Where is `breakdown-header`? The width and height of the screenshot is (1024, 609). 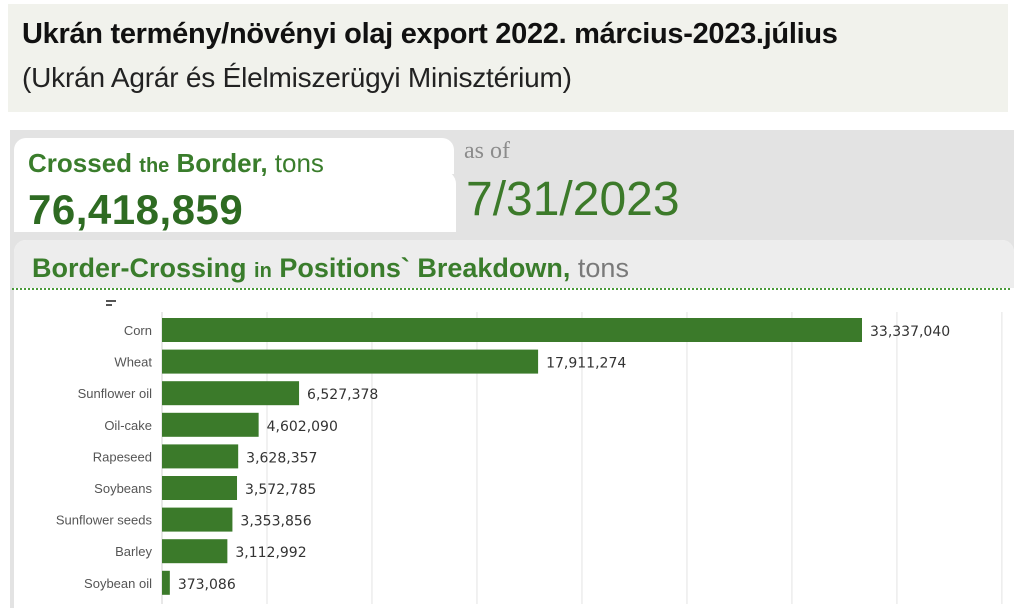 breakdown-header is located at coordinates (514, 264).